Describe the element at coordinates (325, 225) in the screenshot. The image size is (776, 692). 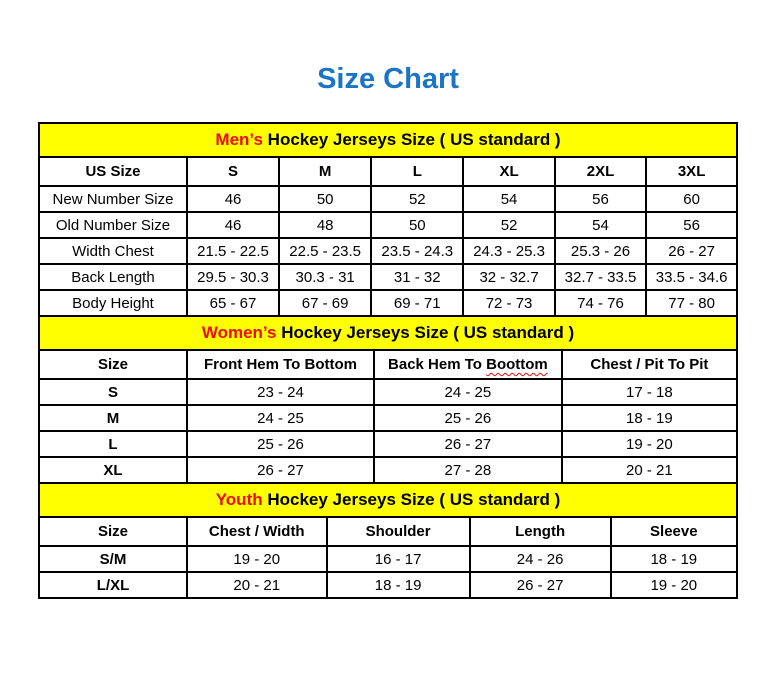
I see `cell-value: 48` at that location.